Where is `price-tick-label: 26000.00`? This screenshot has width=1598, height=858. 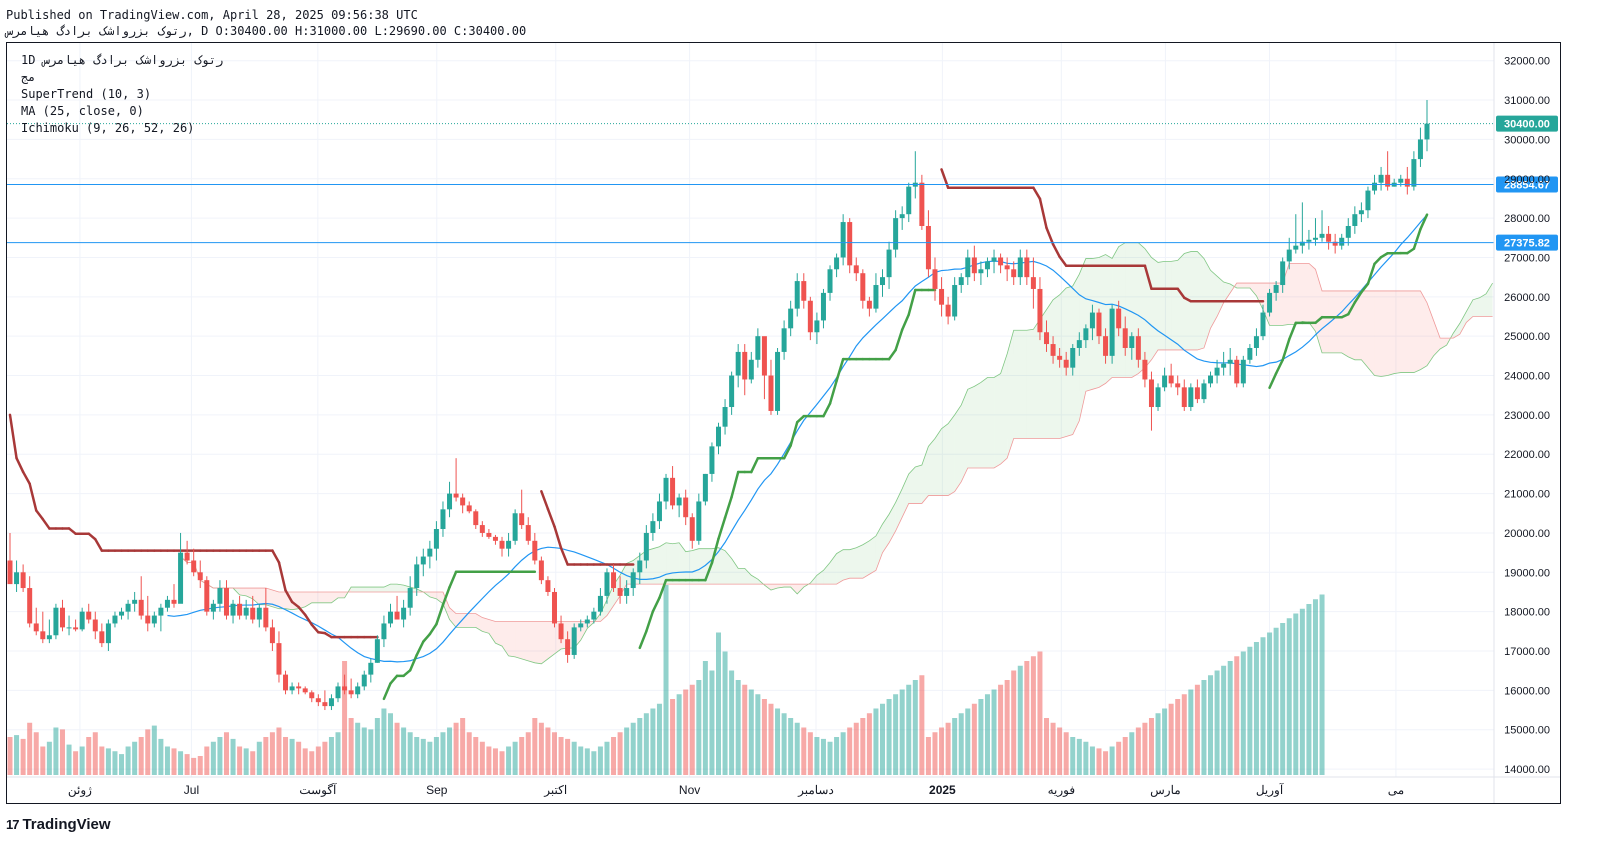
price-tick-label: 26000.00 is located at coordinates (1527, 298).